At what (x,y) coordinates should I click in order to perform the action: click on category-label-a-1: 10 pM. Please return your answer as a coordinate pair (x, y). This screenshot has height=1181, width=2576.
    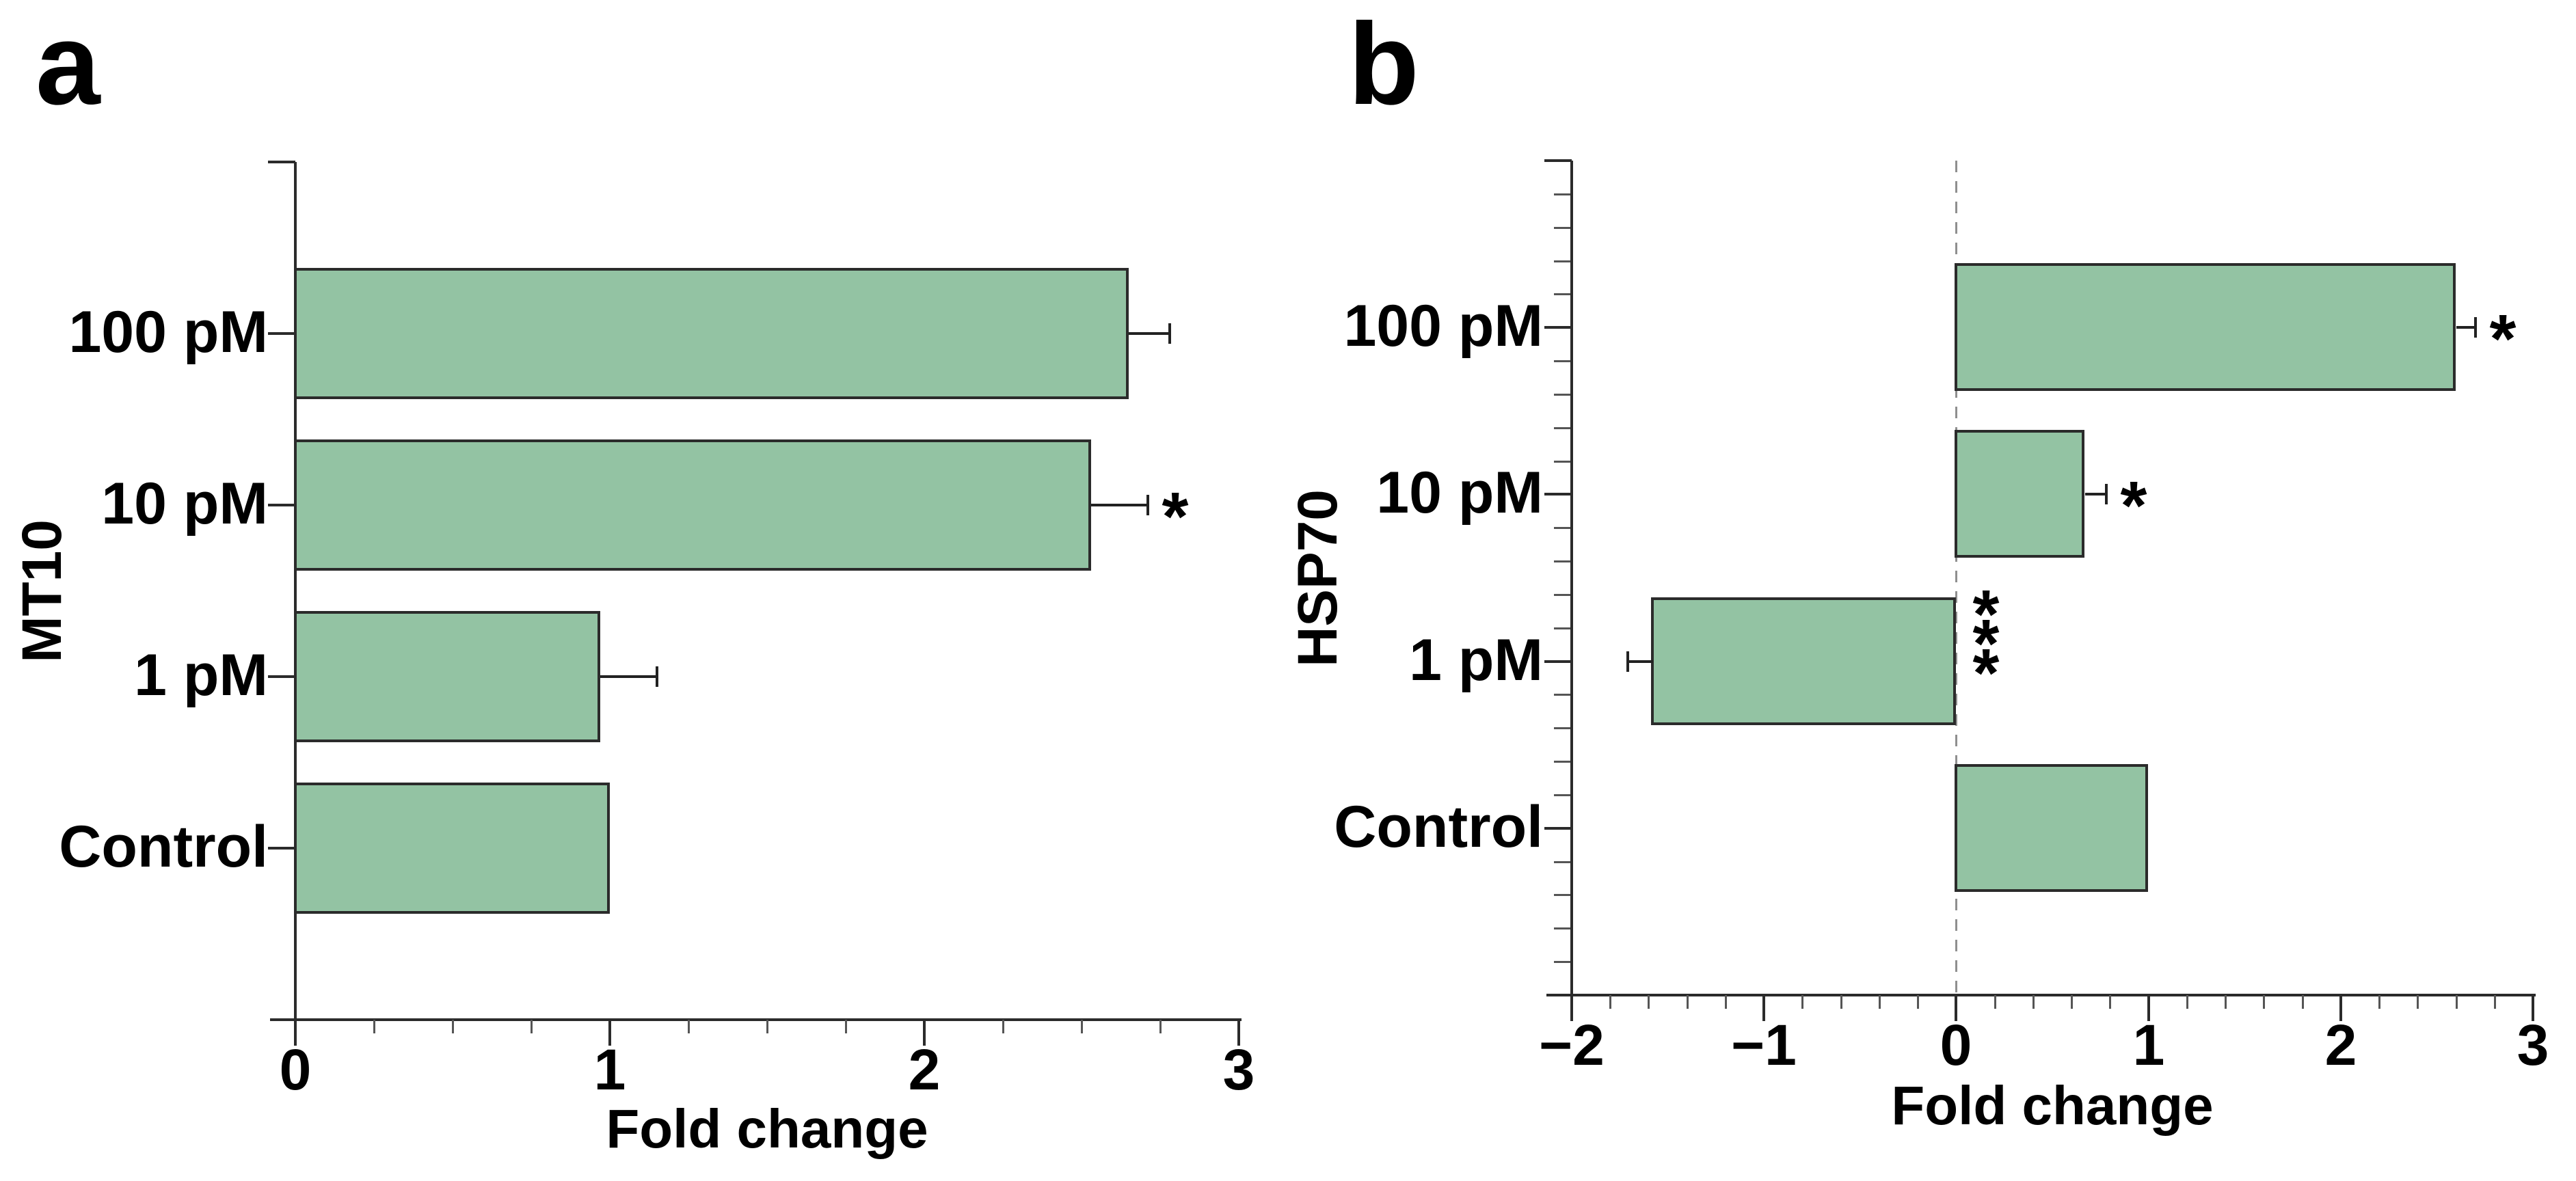
    Looking at the image, I should click on (184, 504).